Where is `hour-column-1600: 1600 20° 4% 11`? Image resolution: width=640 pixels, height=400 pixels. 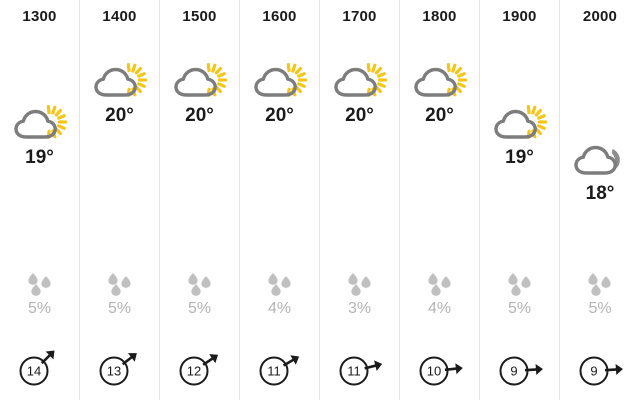 hour-column-1600: 1600 20° 4% 11 is located at coordinates (280, 200).